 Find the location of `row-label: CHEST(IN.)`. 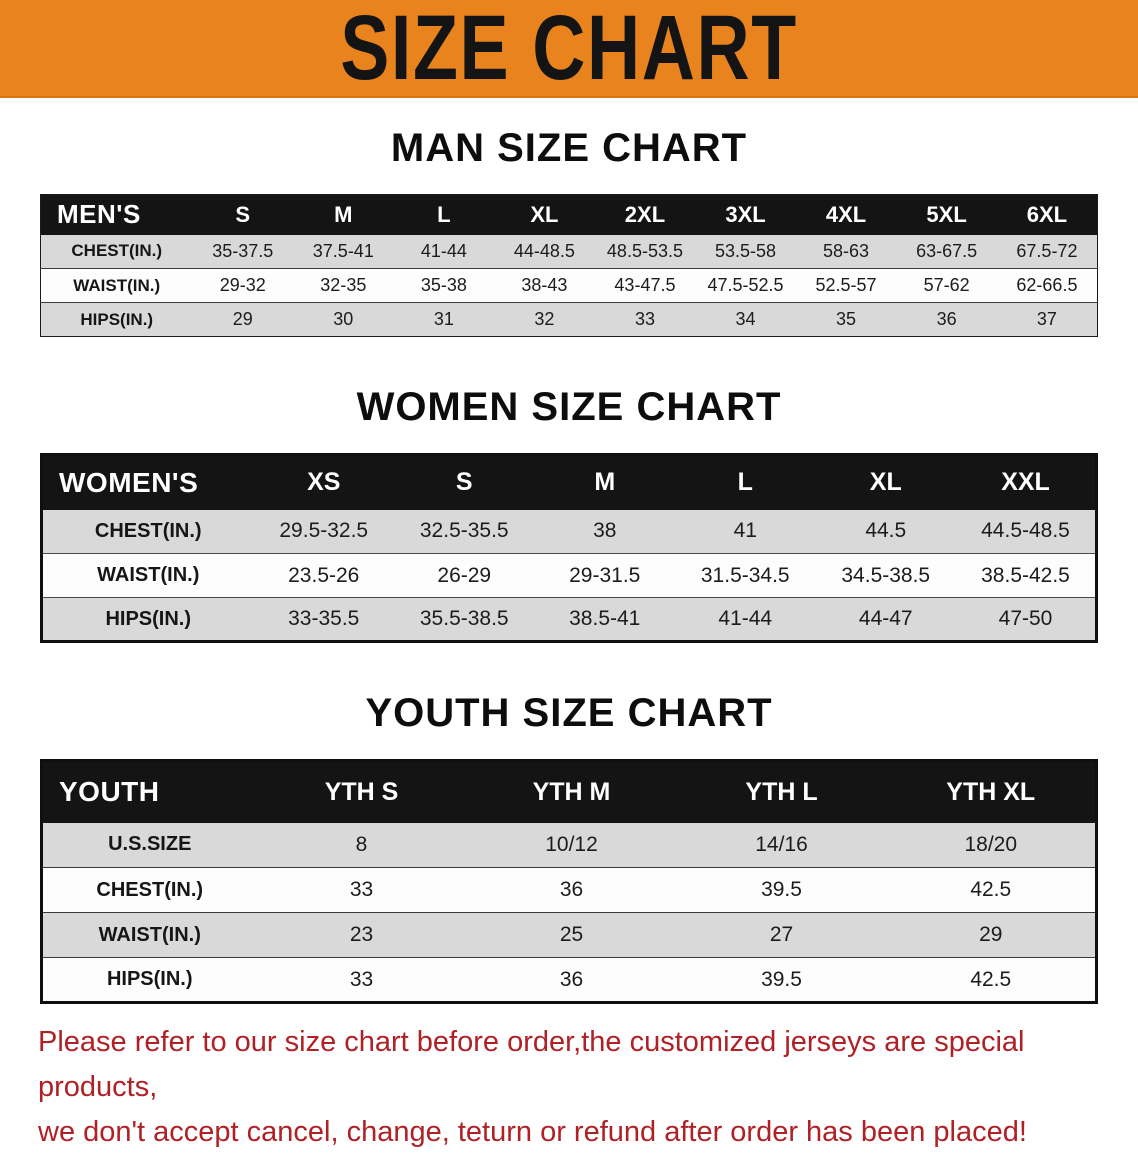

row-label: CHEST(IN.) is located at coordinates (150, 889).